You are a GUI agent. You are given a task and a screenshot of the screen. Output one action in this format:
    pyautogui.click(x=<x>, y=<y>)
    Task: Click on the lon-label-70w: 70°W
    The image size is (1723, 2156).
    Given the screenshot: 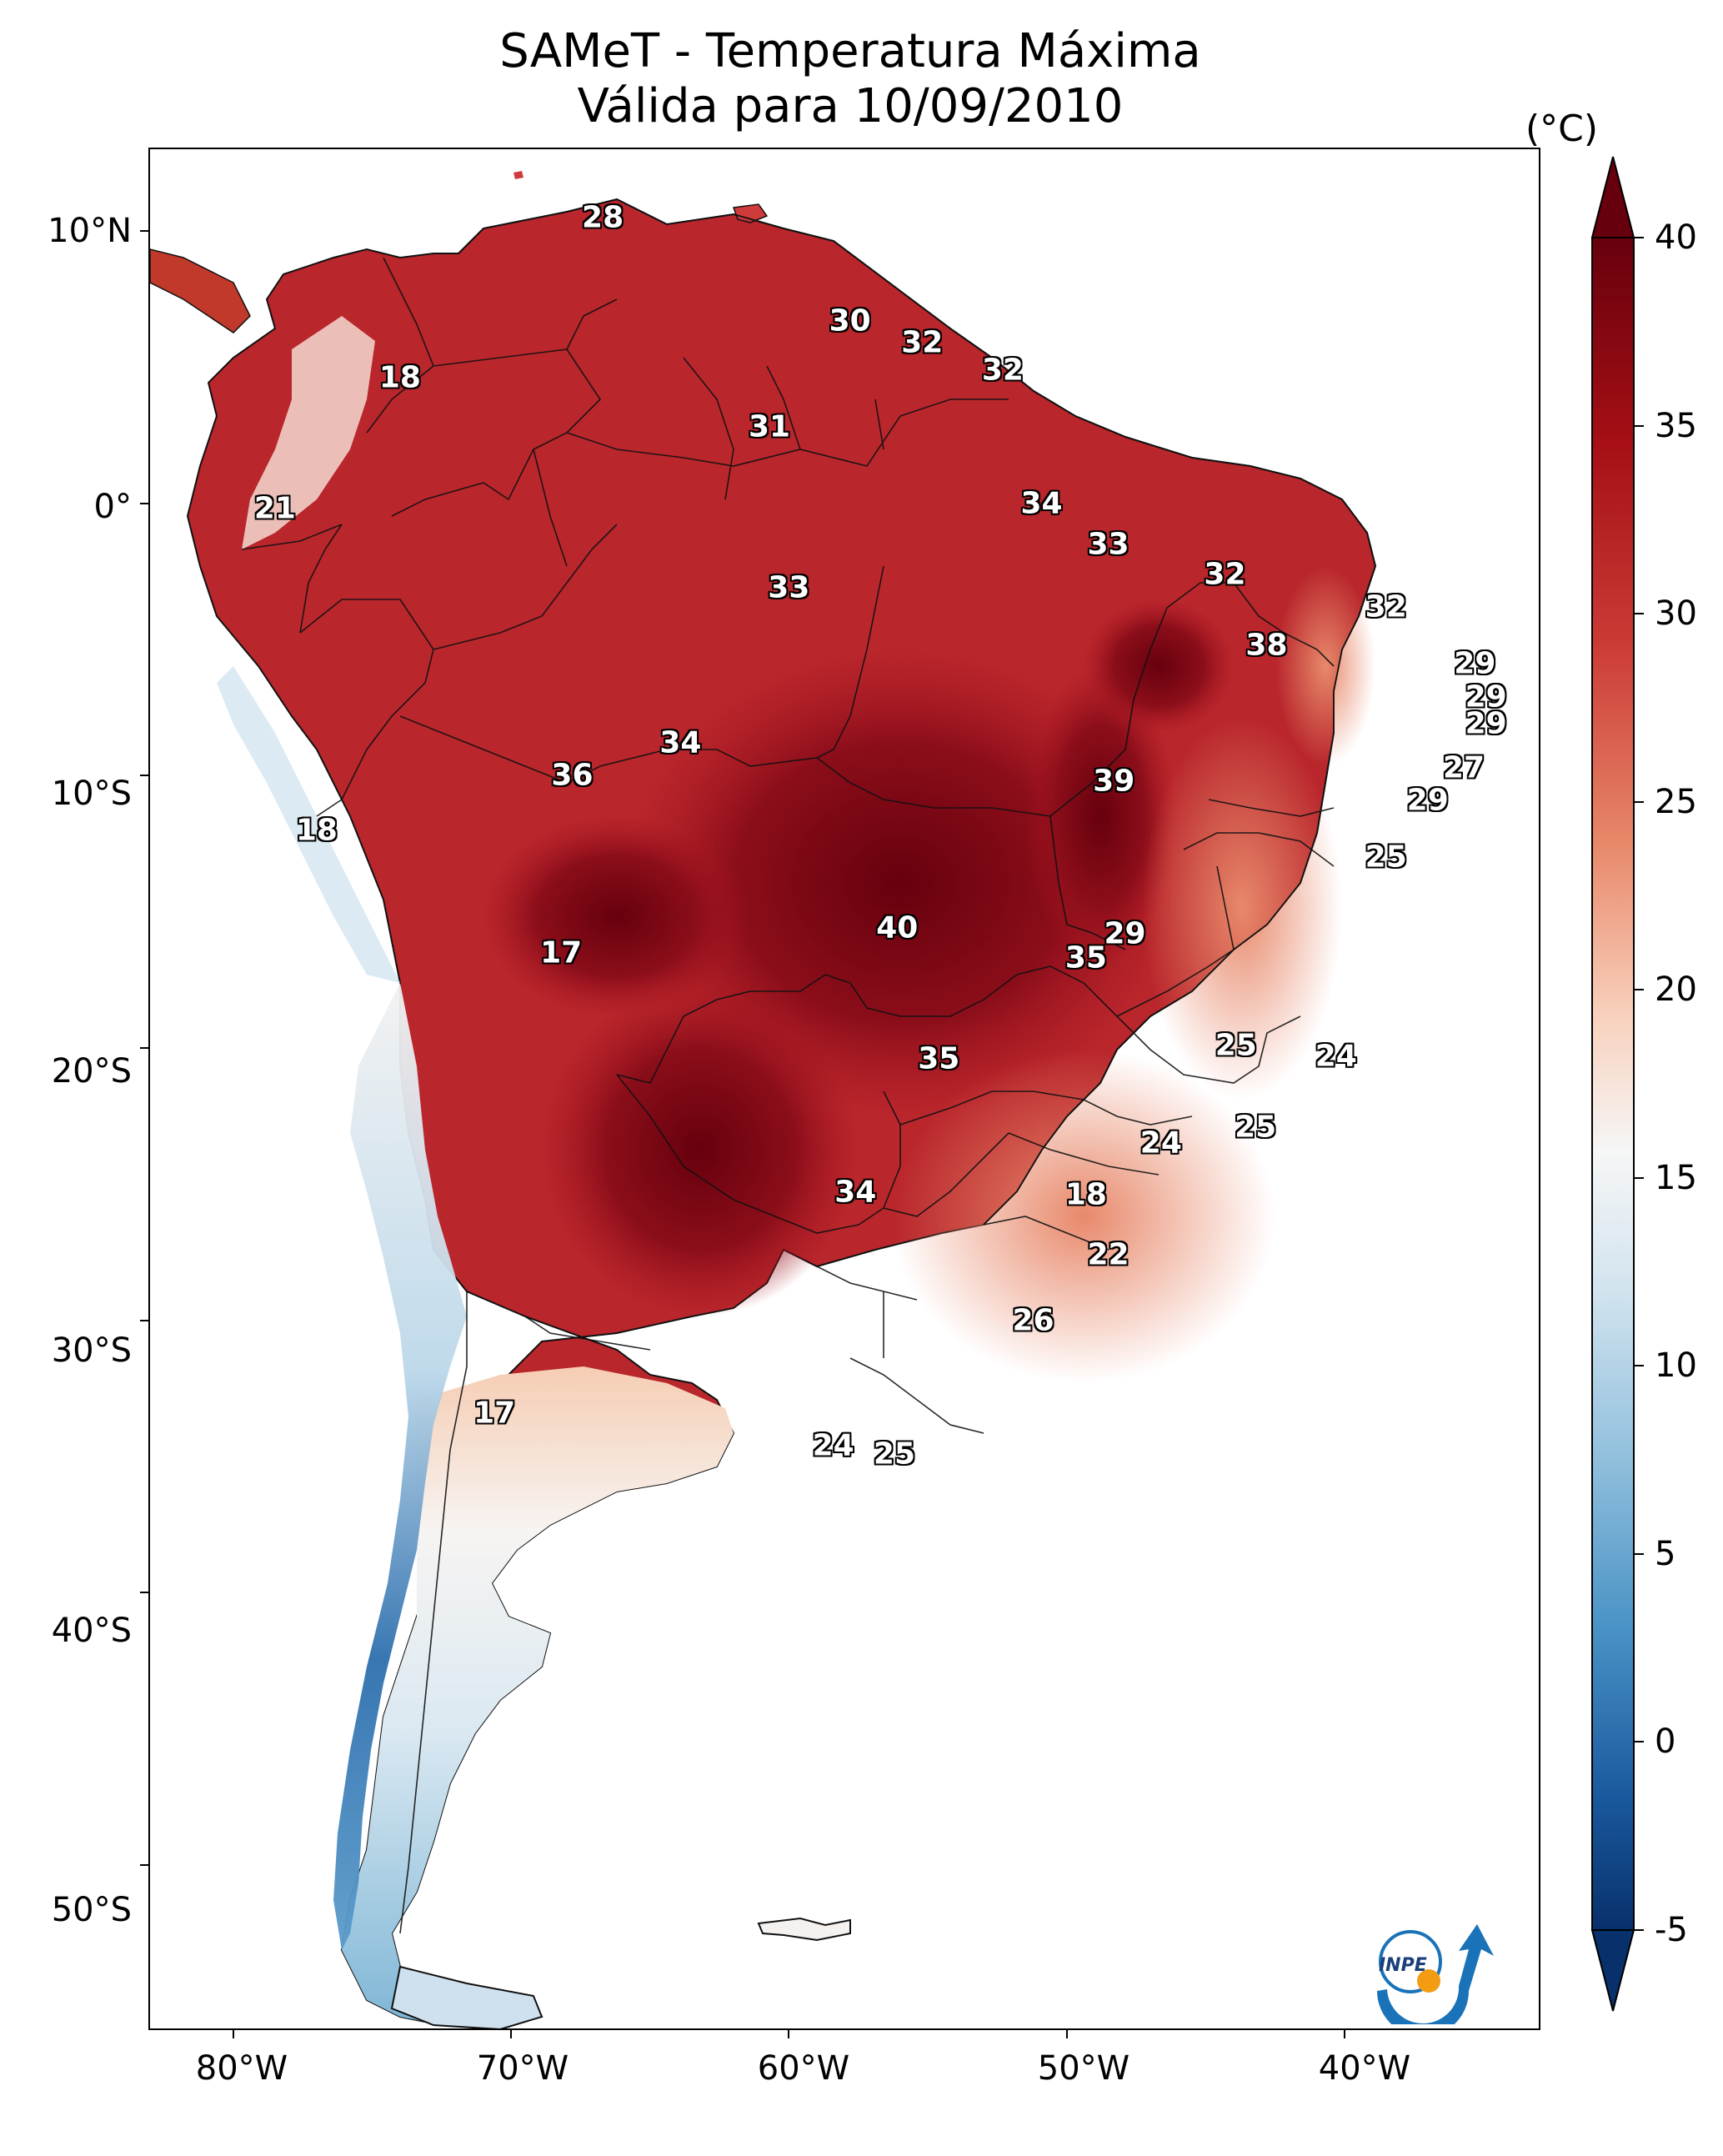 What is the action you would take?
    pyautogui.click(x=522, y=2068)
    